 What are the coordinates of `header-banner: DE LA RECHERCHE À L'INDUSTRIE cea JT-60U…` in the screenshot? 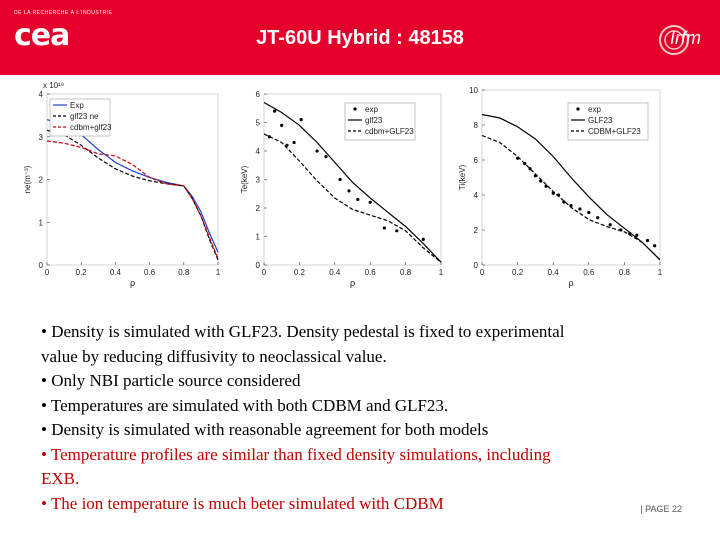 It's located at (360, 37).